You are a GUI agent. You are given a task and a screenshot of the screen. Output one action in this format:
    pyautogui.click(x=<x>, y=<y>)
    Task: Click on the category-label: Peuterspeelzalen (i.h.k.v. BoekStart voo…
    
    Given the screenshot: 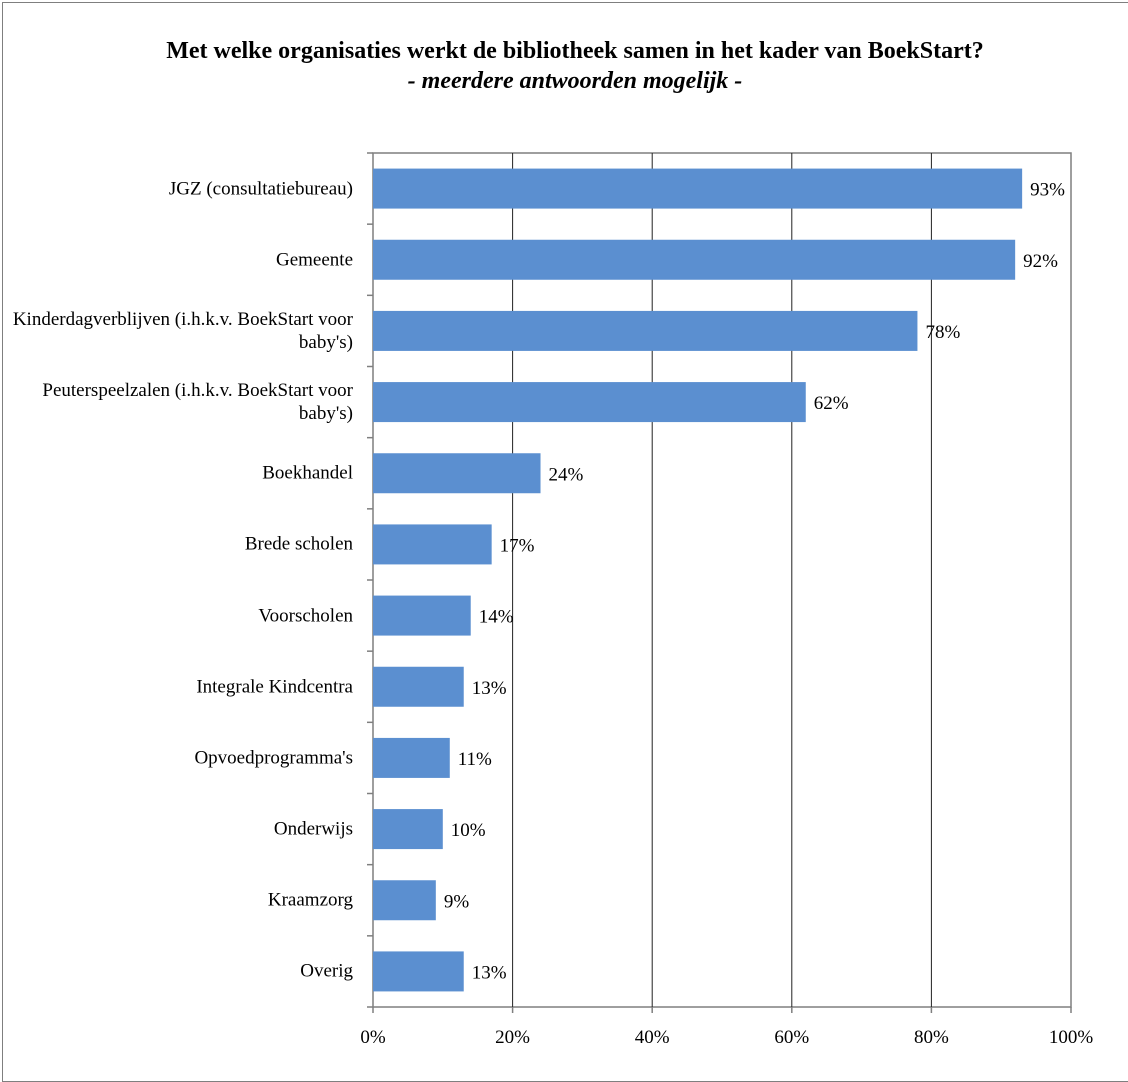 What is the action you would take?
    pyautogui.click(x=197, y=402)
    